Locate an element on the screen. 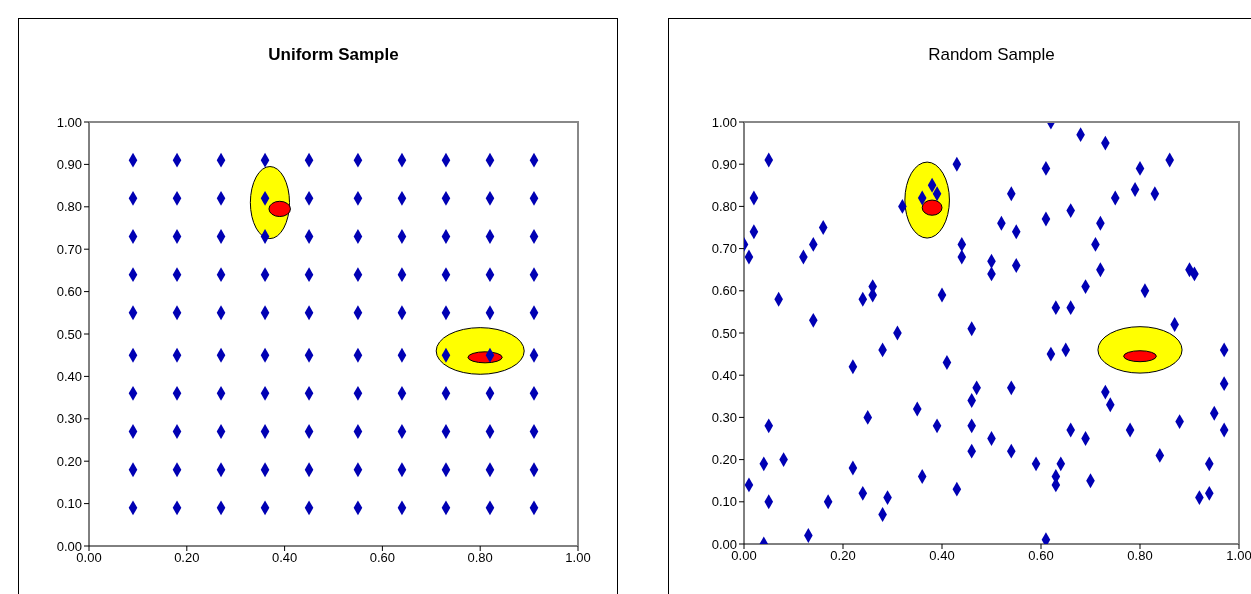 The height and width of the screenshot is (594, 1251). chart-title: Uniform Sample is located at coordinates (333, 55).